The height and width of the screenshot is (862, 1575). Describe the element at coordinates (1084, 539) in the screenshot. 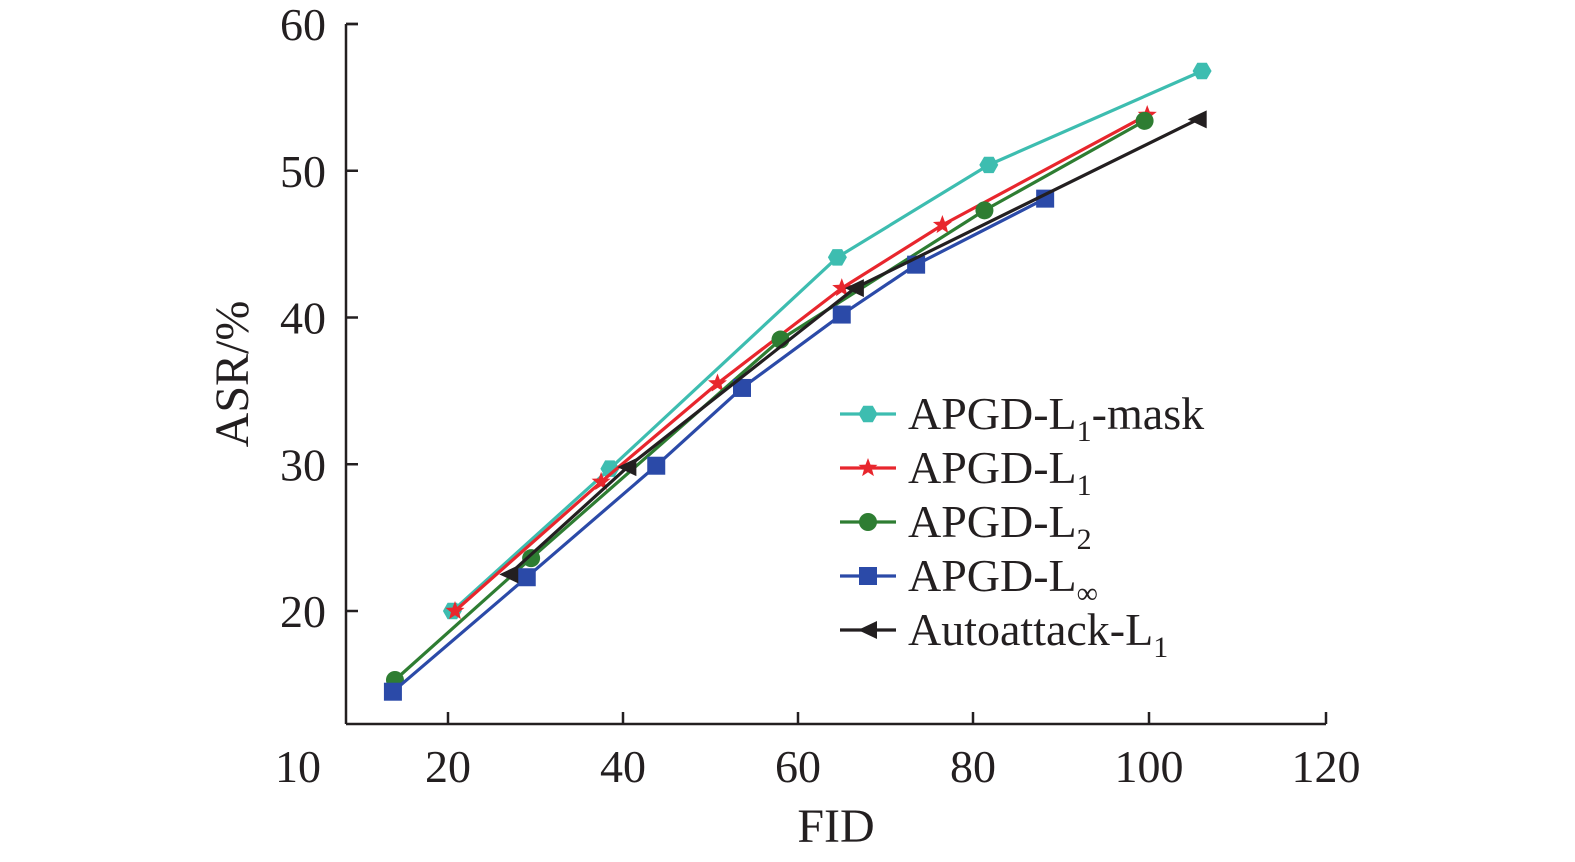

I see `legend-label-subscript: 2` at that location.